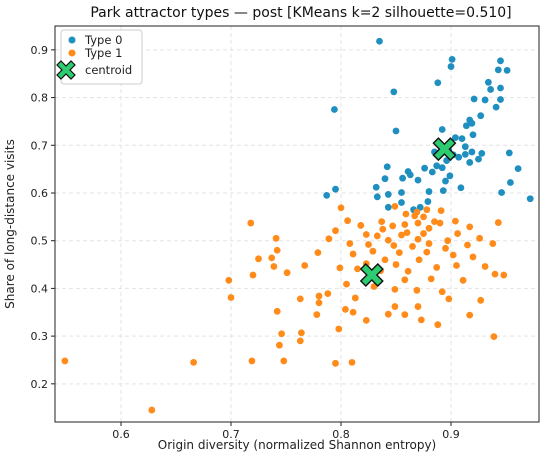 The image size is (550, 456). I want to click on legend-label-type-0: Type 0, so click(103, 40).